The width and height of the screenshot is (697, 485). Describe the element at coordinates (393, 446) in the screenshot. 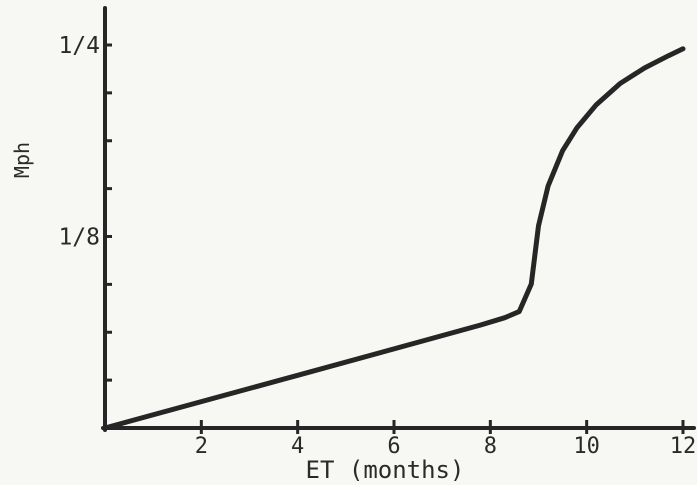

I see `x-tick-label: 6` at that location.